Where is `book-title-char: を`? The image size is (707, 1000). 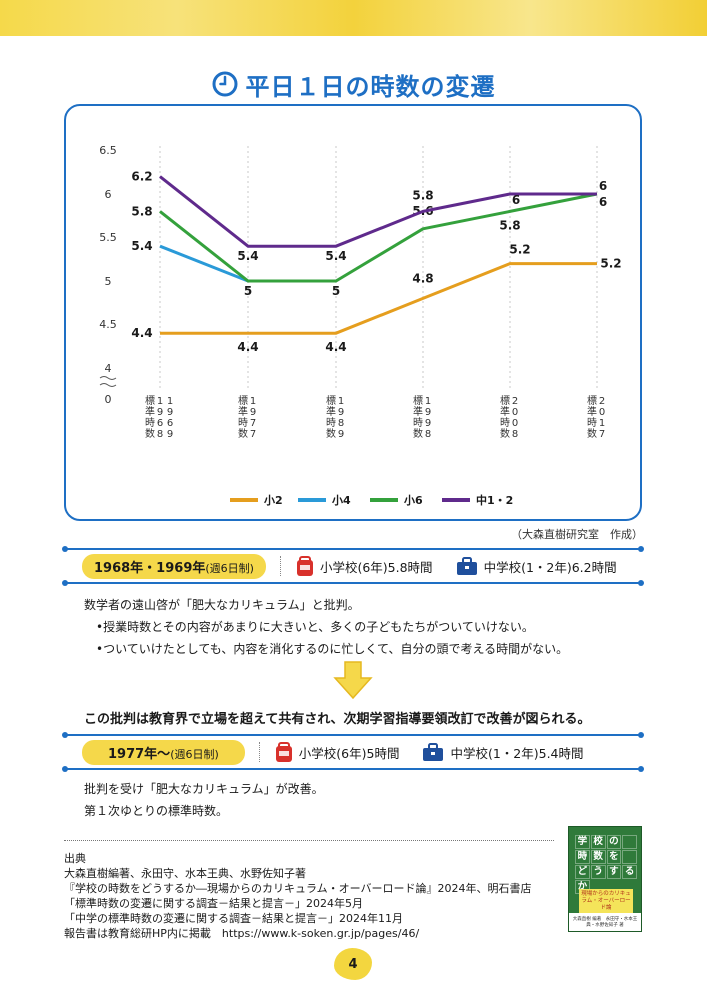
book-title-char: を is located at coordinates (614, 857).